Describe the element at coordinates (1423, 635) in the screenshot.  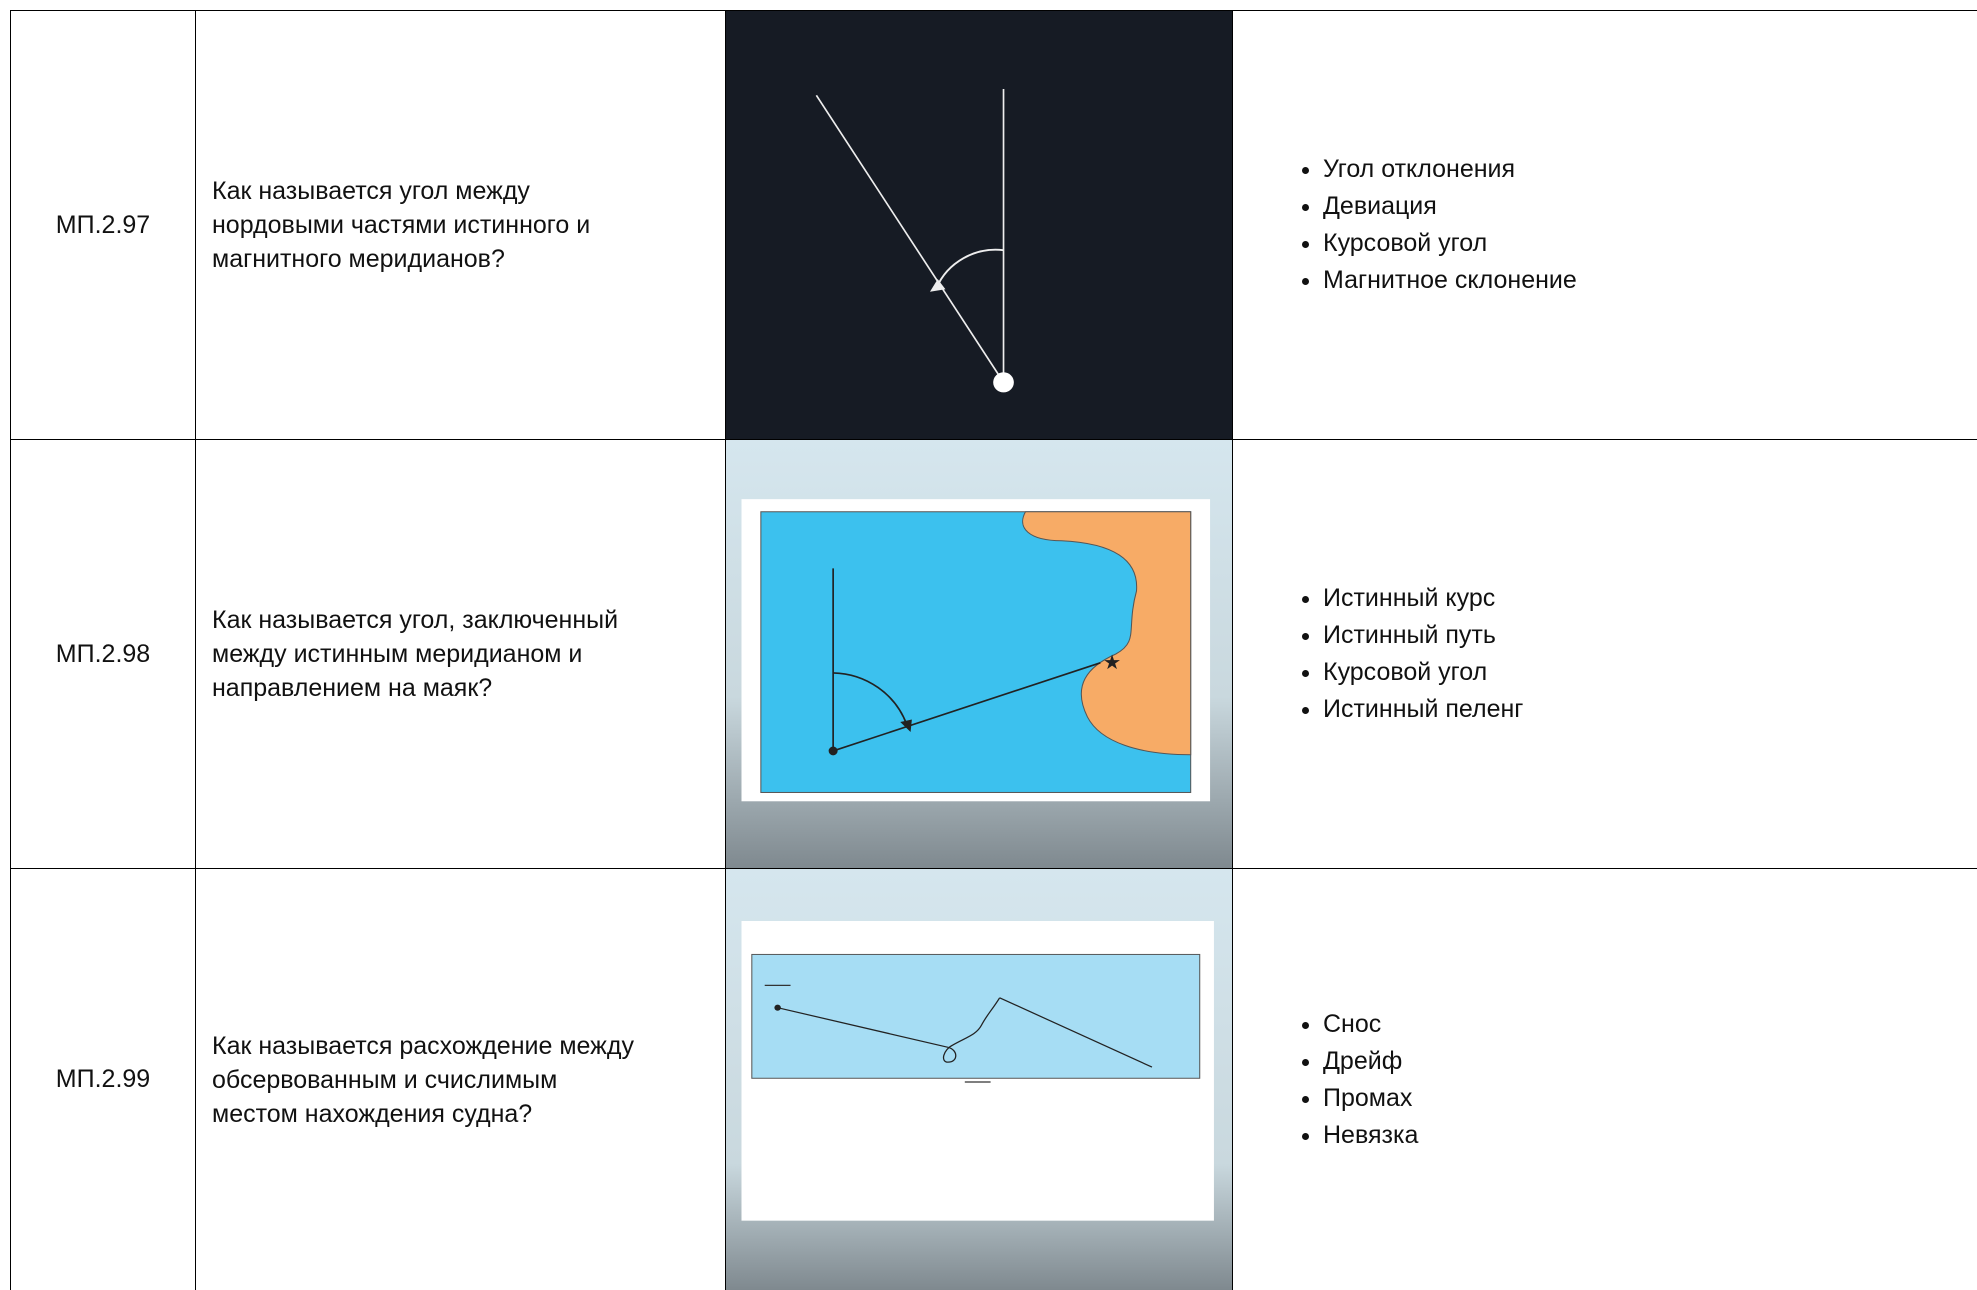
I see `option: Истинный путь` at that location.